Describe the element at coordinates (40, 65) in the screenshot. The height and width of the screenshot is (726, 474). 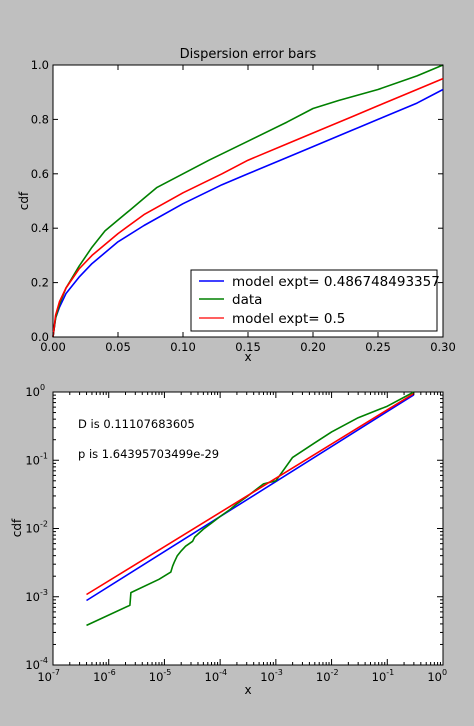
I see `y-tick-label: 1.0` at that location.